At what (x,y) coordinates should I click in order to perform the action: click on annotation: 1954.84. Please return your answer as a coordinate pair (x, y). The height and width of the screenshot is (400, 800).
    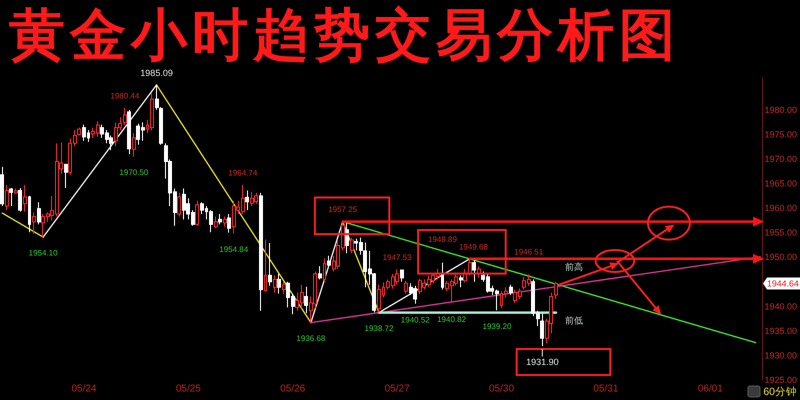
    Looking at the image, I should click on (234, 249).